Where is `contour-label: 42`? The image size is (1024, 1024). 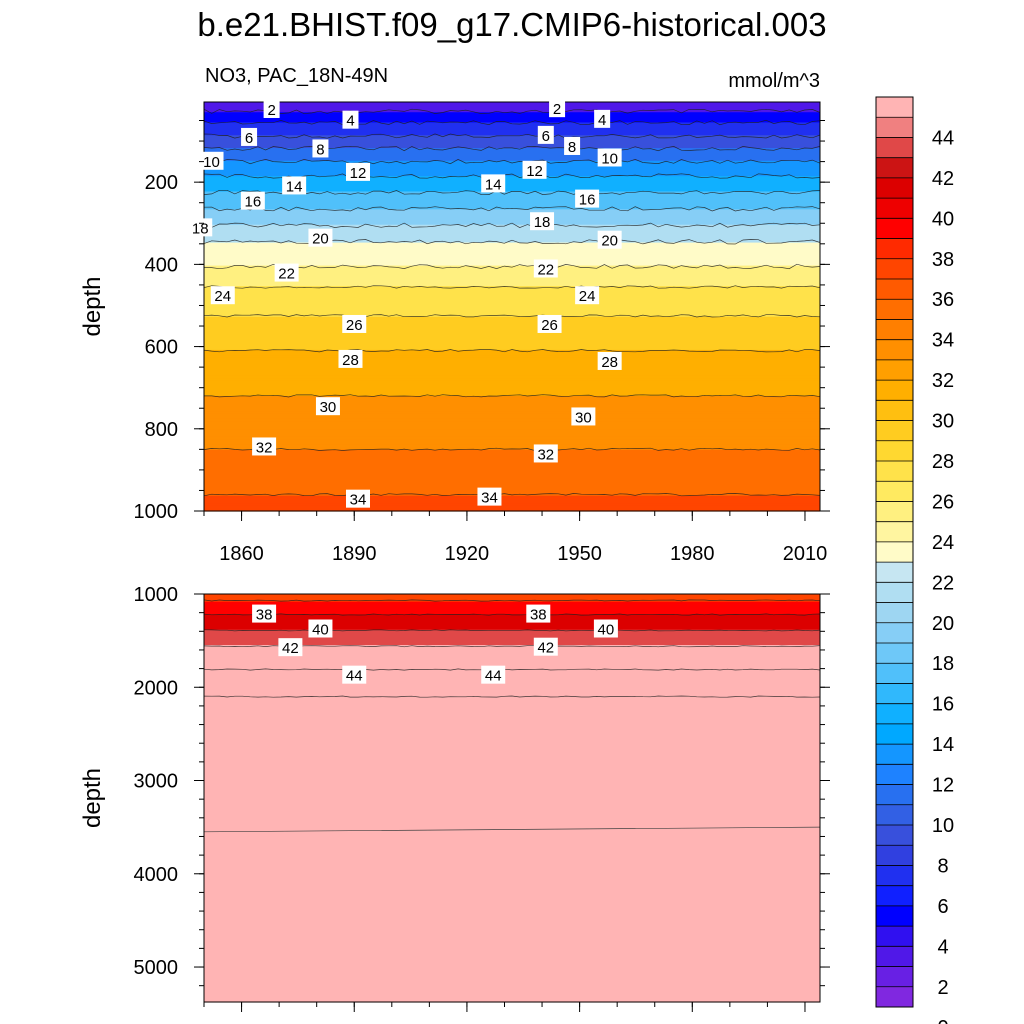
contour-label: 42 is located at coordinates (290, 648).